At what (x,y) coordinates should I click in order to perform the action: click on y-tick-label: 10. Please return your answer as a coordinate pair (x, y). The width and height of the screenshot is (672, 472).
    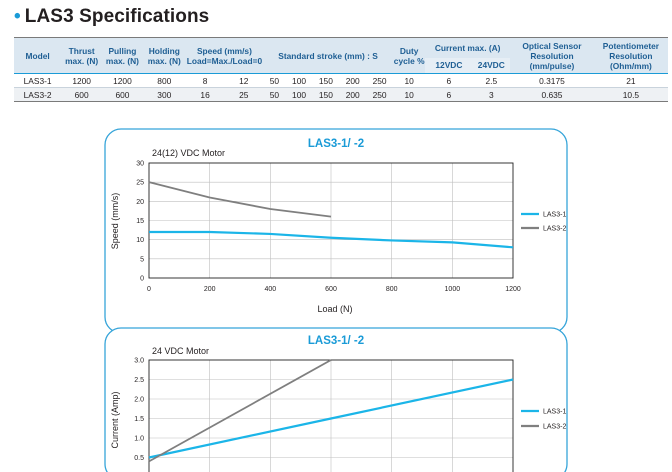
    Looking at the image, I should click on (140, 240).